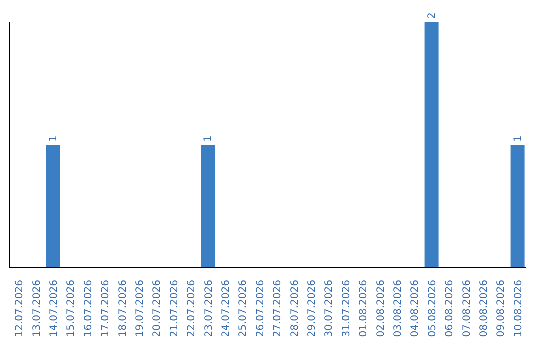 The image size is (540, 340). Describe the element at coordinates (106, 309) in the screenshot. I see `x-tick-label: 17.07.2026` at that location.